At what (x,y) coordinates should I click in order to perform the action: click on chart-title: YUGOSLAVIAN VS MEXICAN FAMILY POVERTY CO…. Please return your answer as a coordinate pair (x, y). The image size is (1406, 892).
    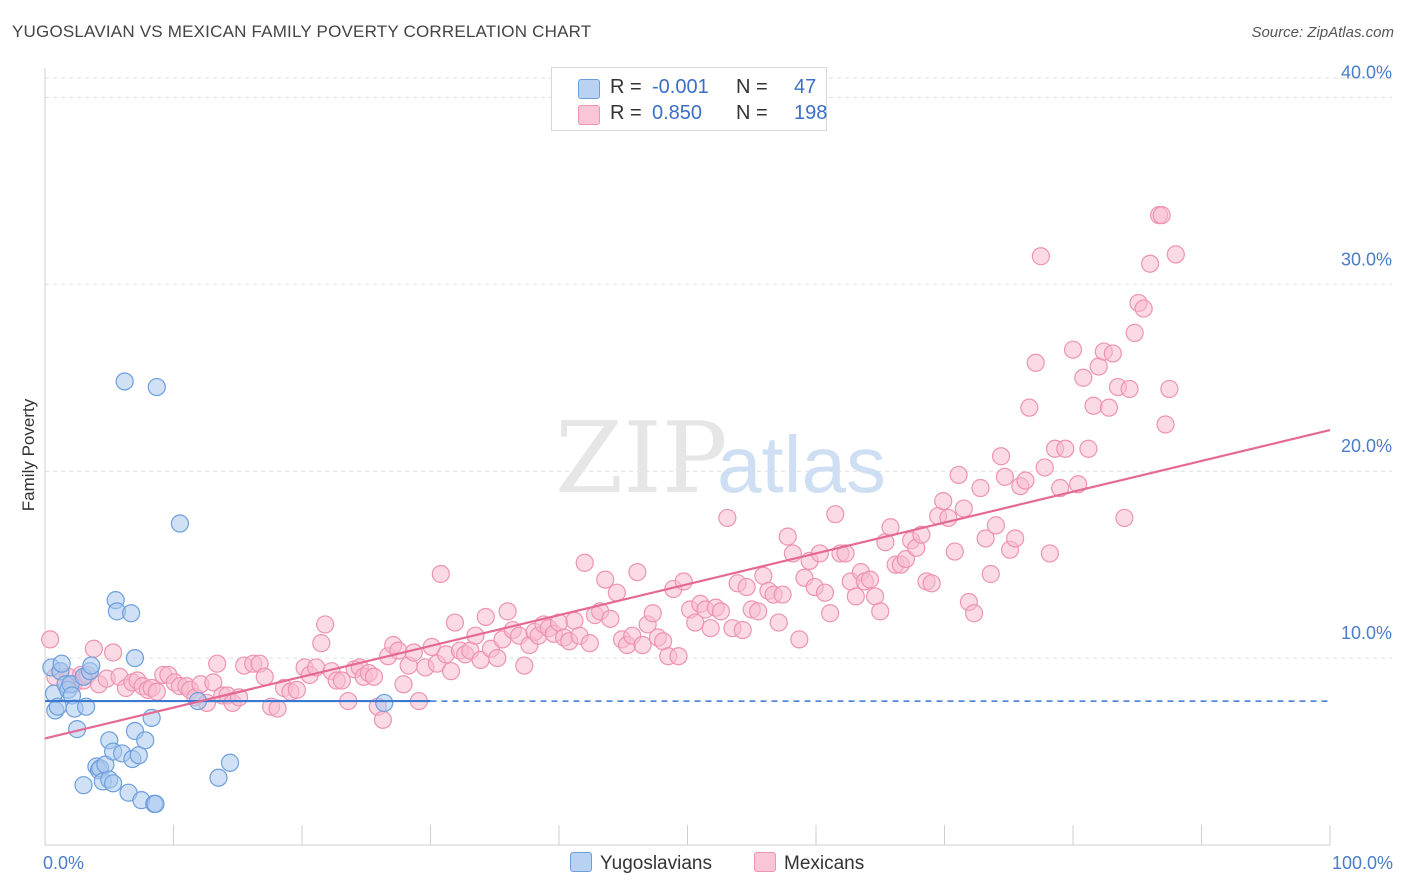
    Looking at the image, I should click on (302, 31).